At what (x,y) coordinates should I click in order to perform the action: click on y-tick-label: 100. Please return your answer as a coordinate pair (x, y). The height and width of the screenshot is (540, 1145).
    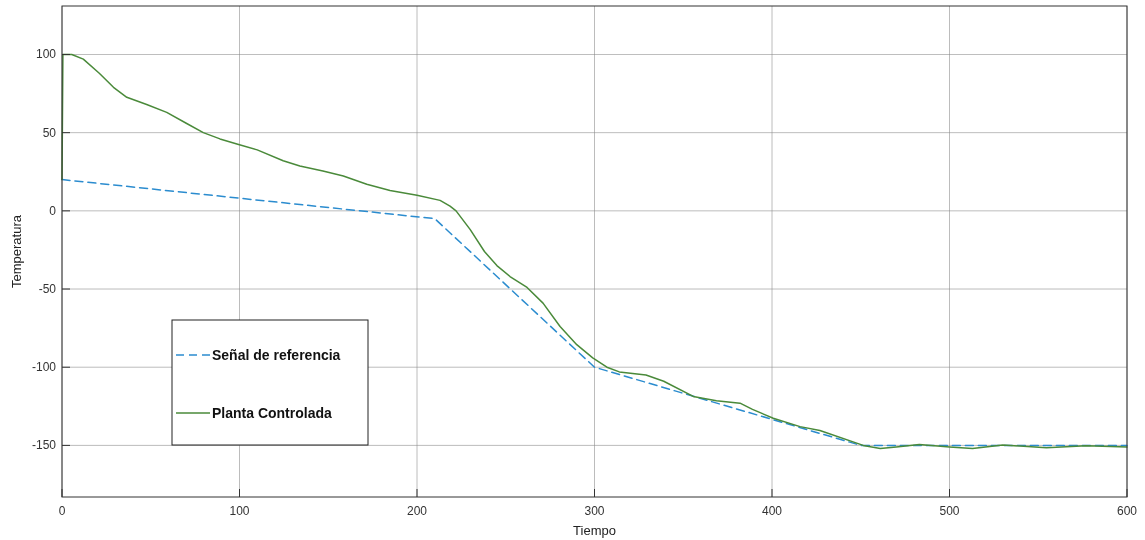
    Looking at the image, I should click on (46, 54).